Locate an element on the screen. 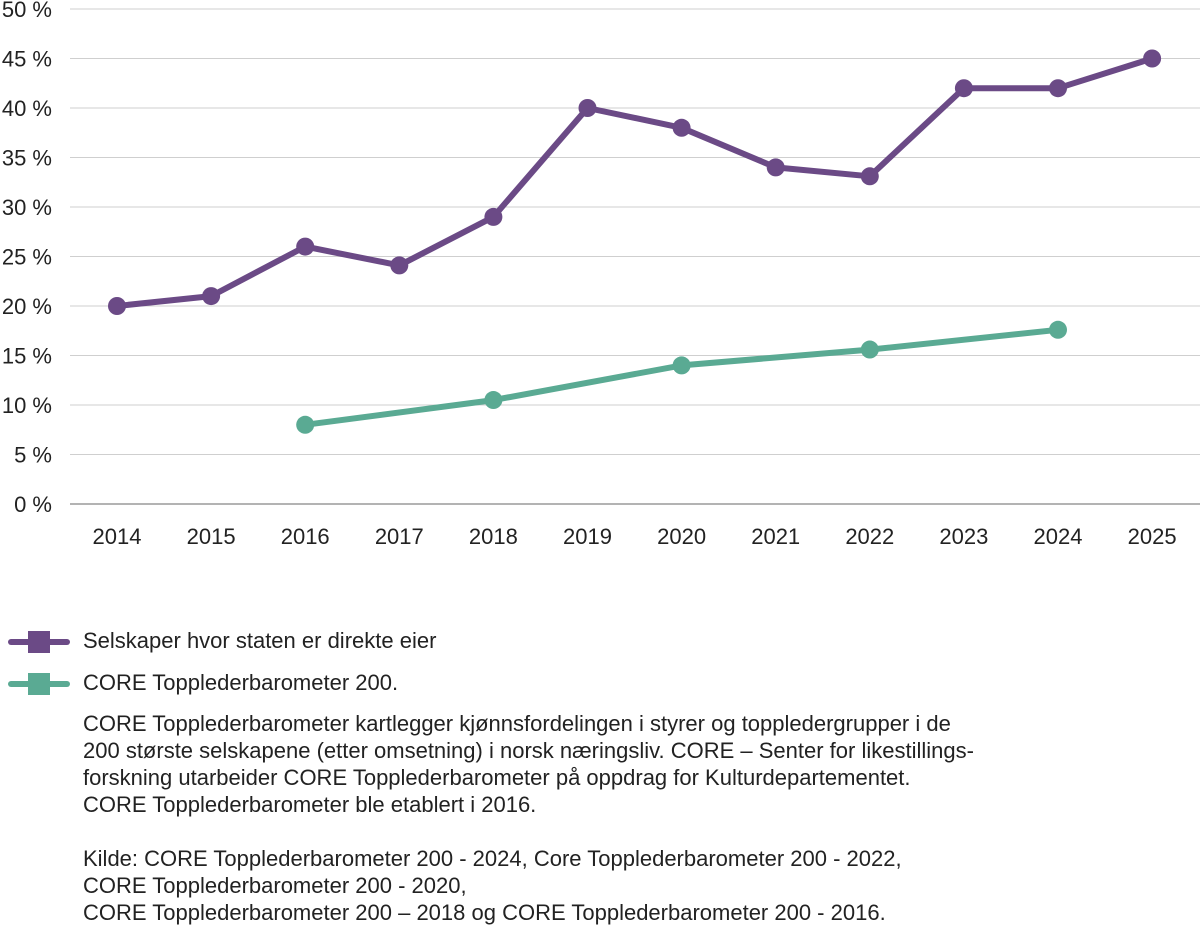 This screenshot has height=933, width=1200. x-tick-label: 2021 is located at coordinates (775, 536).